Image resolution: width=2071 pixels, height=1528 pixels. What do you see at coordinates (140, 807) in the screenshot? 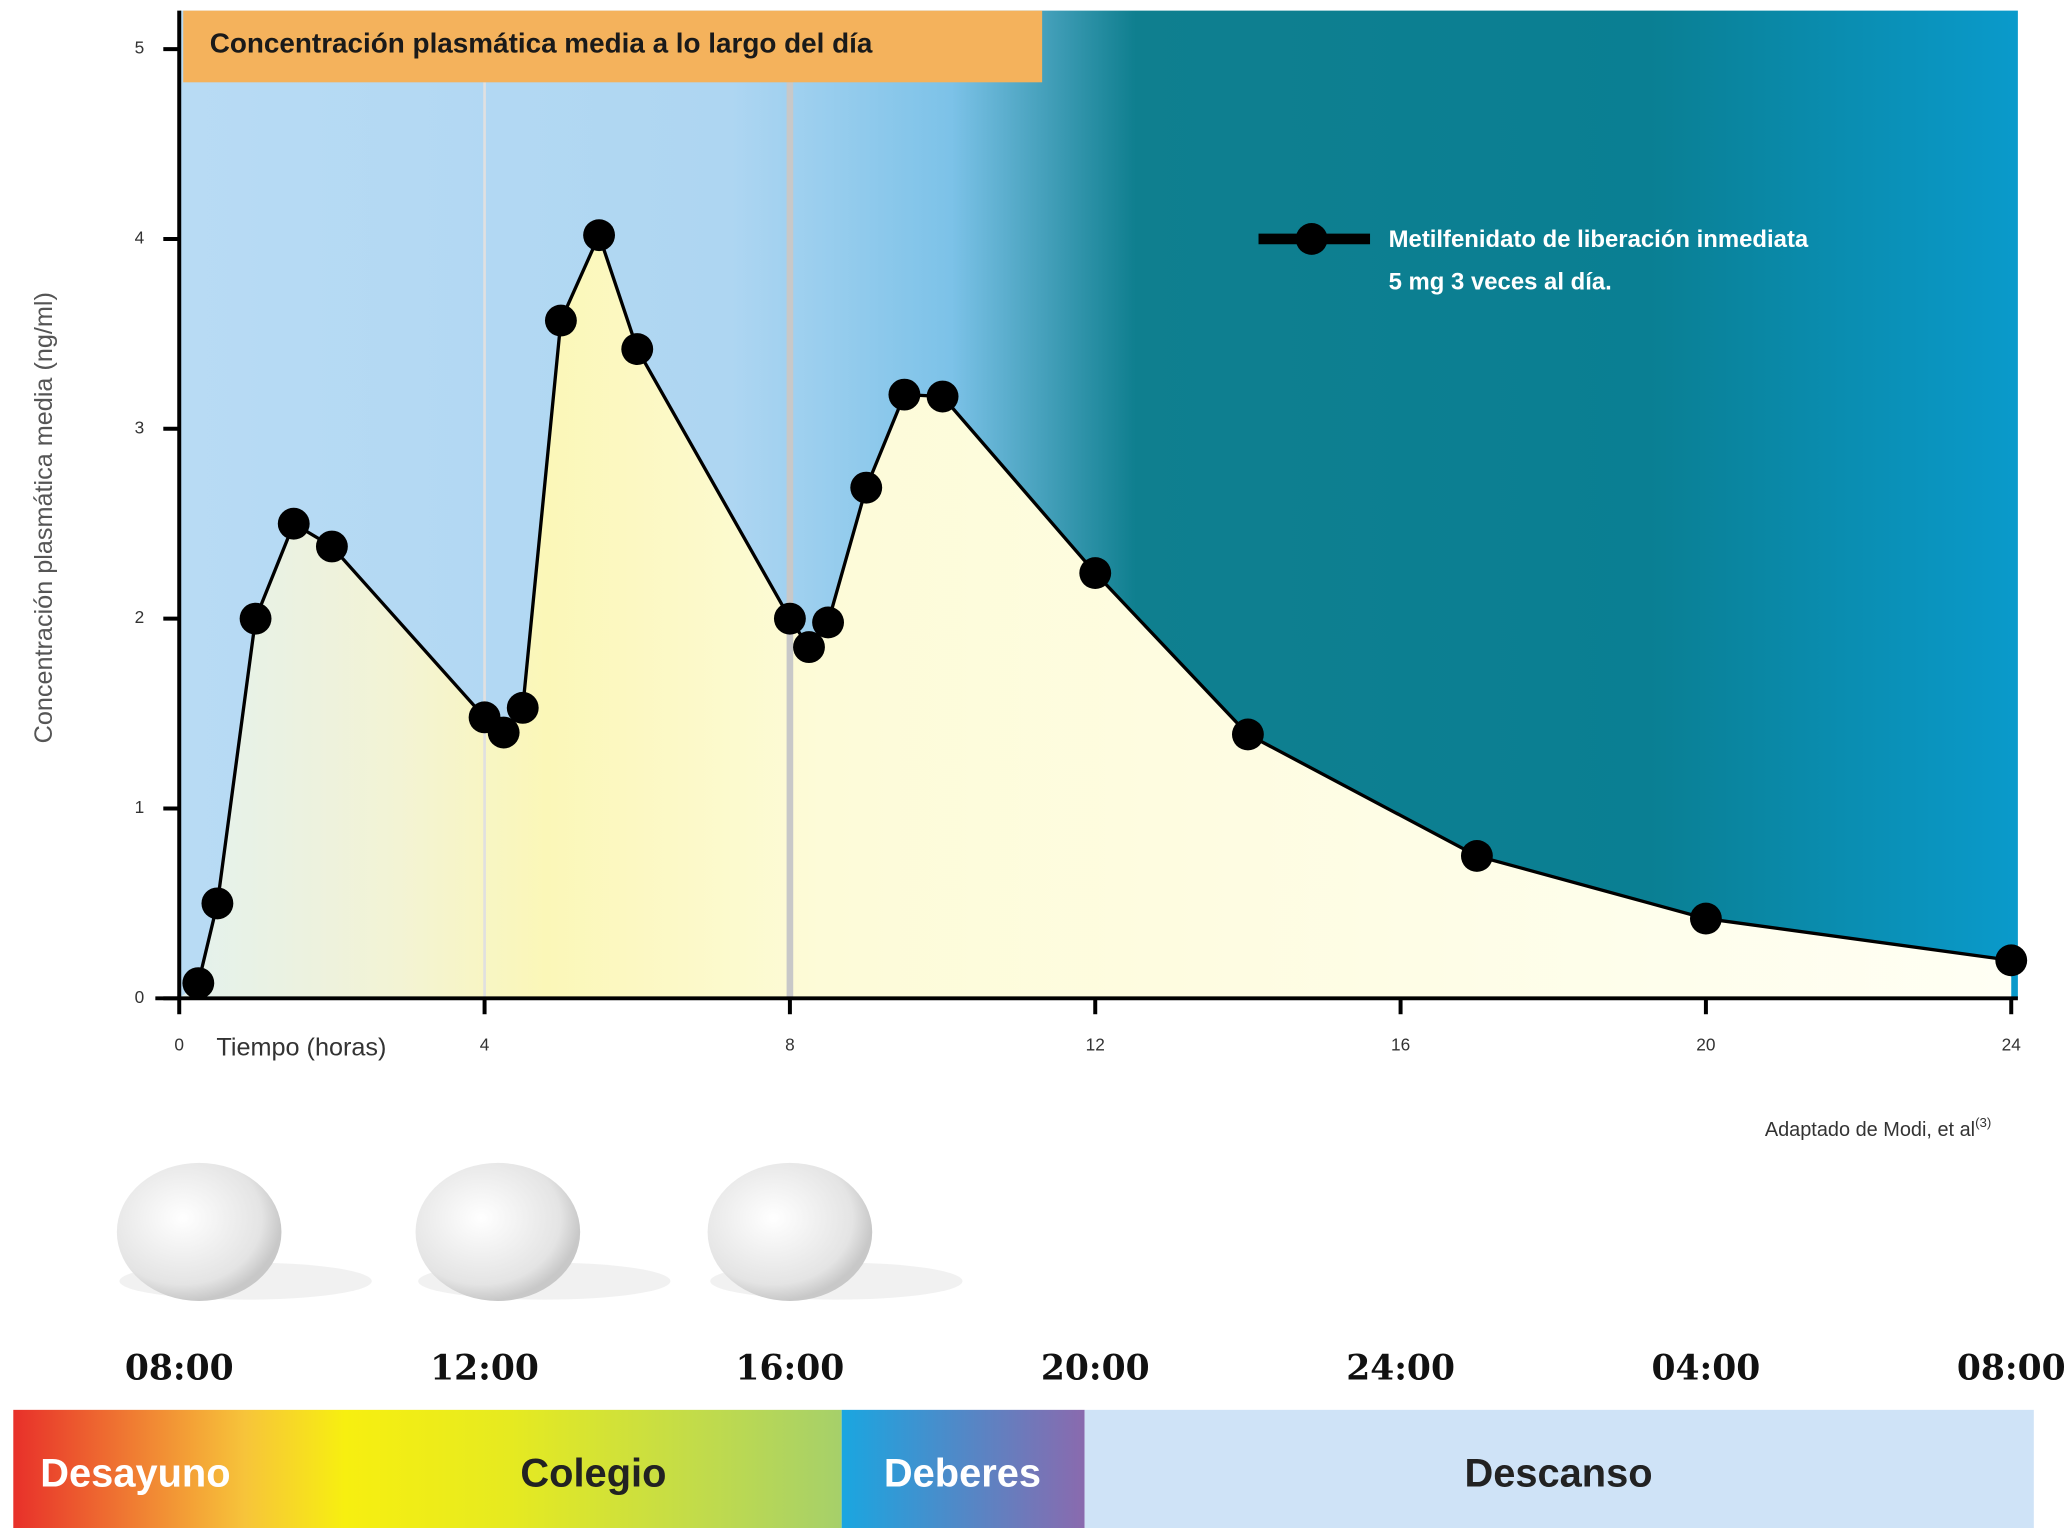
I see `y-tick-label: 1` at bounding box center [140, 807].